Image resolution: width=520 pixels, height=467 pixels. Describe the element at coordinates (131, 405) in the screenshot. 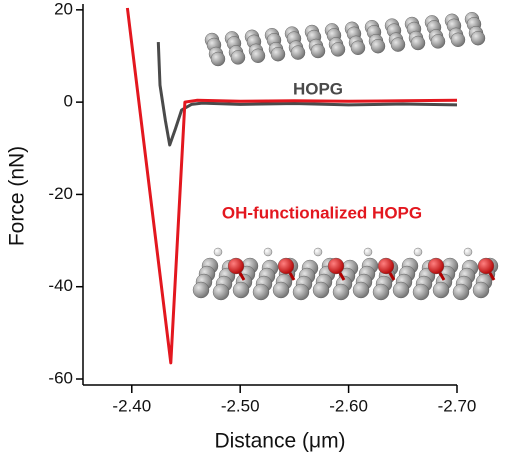

I see `x-tick-label: -2.40` at that location.